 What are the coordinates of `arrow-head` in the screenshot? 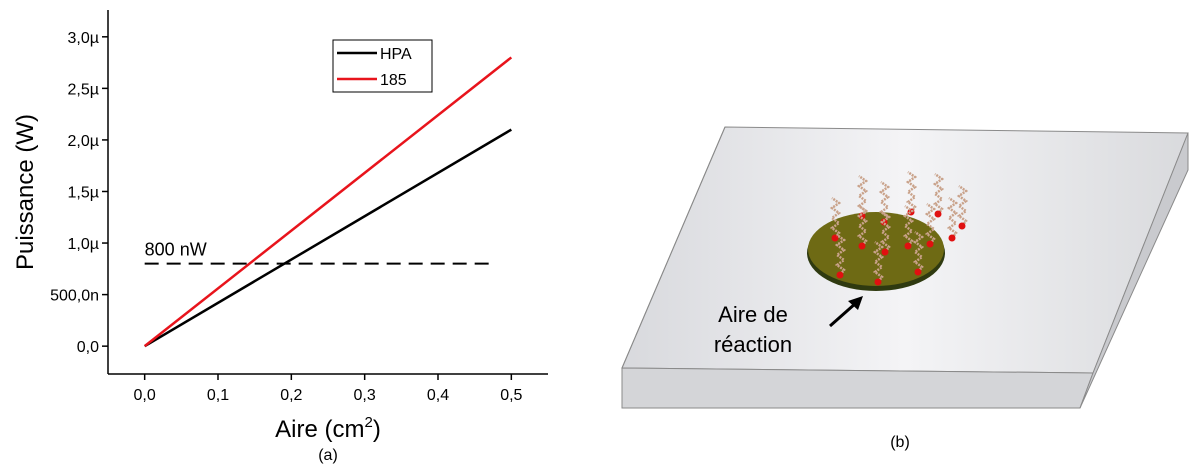 It's located at (855, 303).